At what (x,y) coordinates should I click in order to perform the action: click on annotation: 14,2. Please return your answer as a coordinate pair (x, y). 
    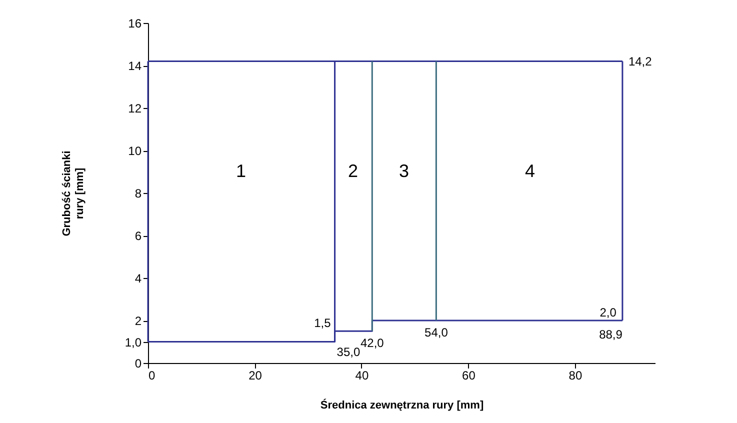
    Looking at the image, I should click on (640, 61).